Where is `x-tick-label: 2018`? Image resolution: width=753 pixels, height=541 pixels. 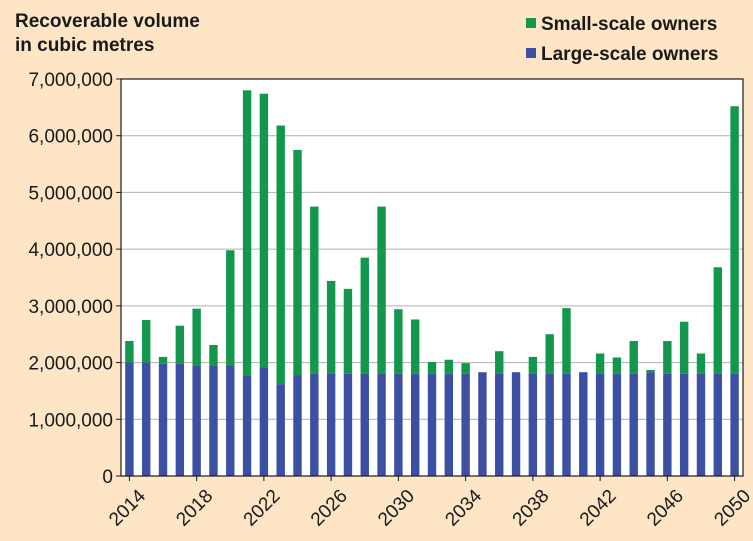 x-tick-label: 2018 is located at coordinates (194, 508).